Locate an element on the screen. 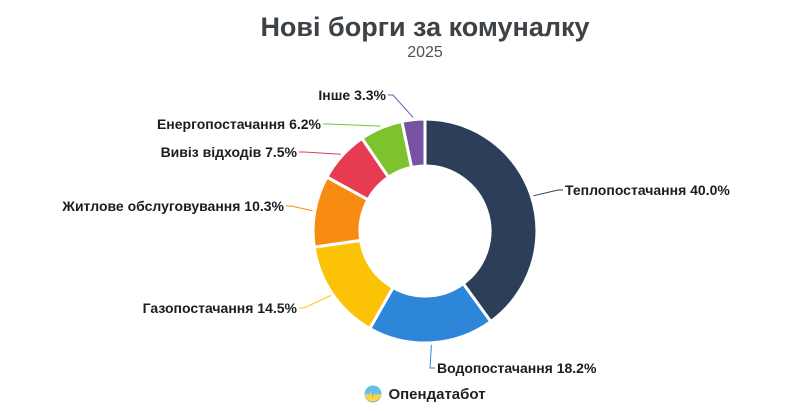 The image size is (794, 411). opendatabot-logo-icon is located at coordinates (373, 394).